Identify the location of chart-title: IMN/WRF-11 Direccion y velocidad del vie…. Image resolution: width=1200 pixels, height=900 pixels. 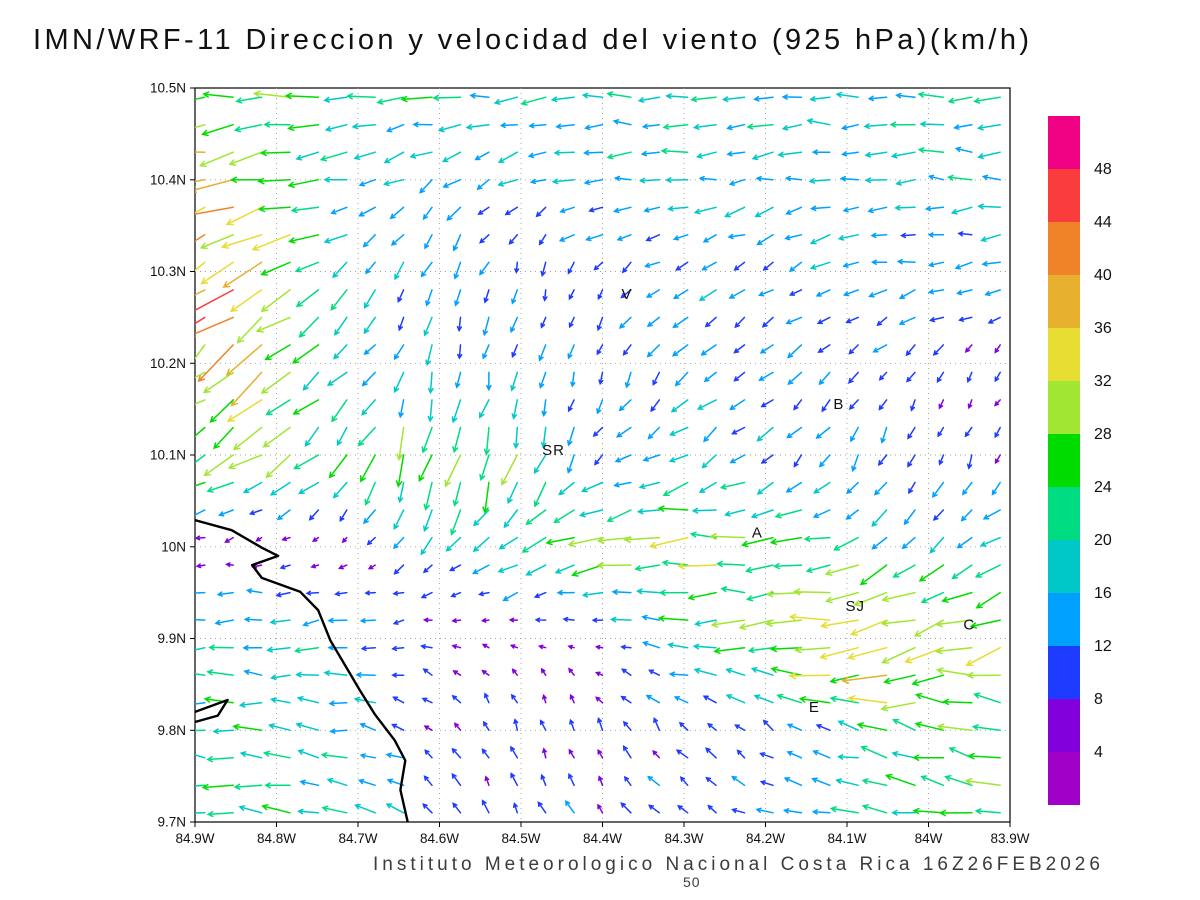
(533, 40).